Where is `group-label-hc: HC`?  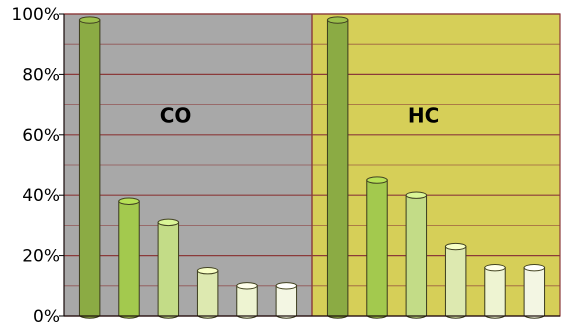 group-label-hc: HC is located at coordinates (423, 116).